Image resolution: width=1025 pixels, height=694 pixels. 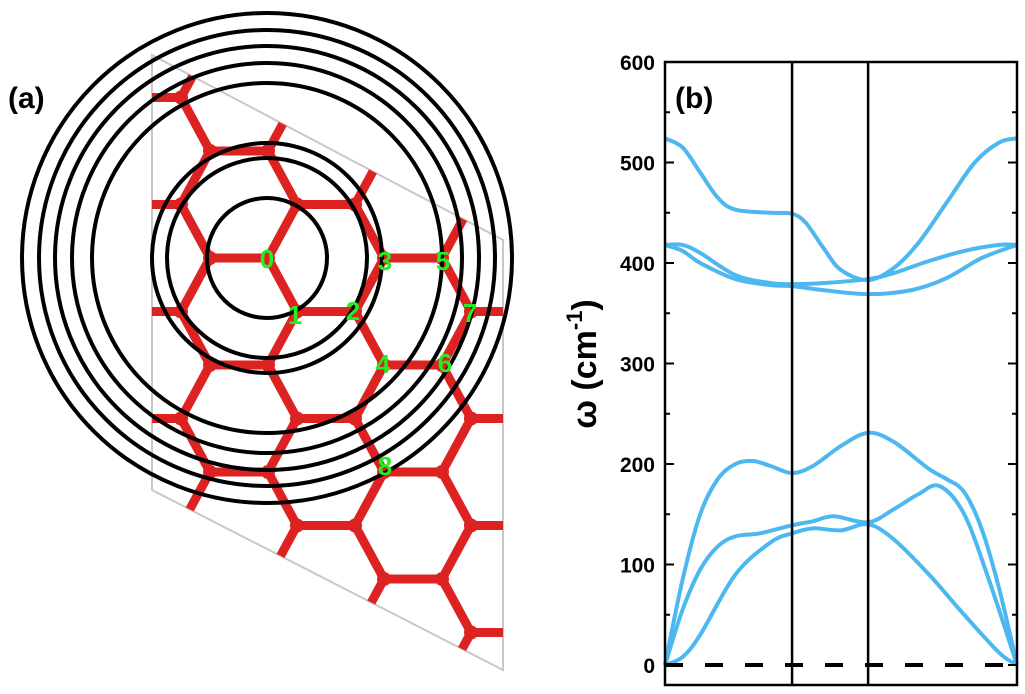 I want to click on y-tick-label-300: 300, so click(x=637, y=365).